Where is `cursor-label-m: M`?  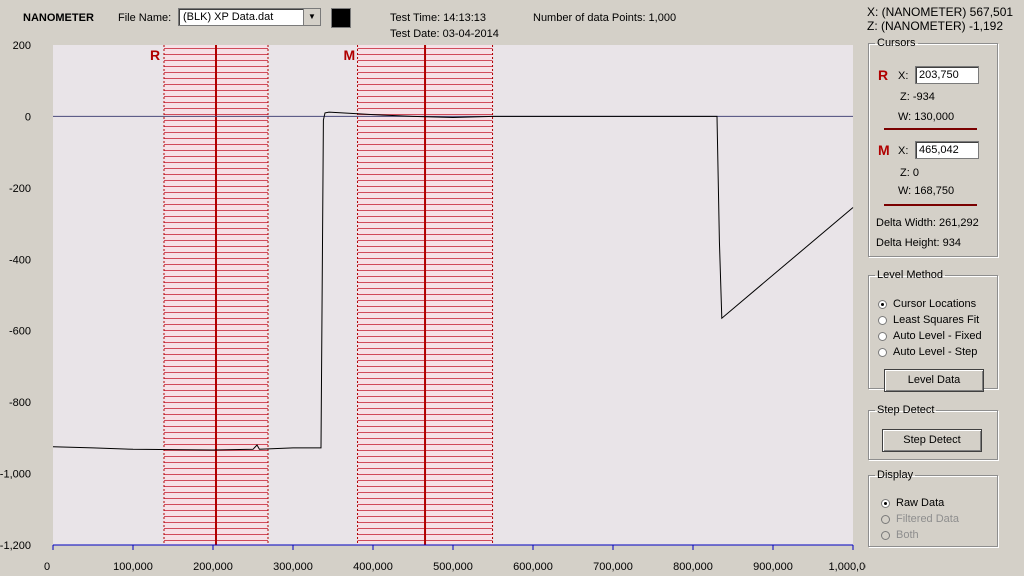
cursor-label-m: M is located at coordinates (350, 55).